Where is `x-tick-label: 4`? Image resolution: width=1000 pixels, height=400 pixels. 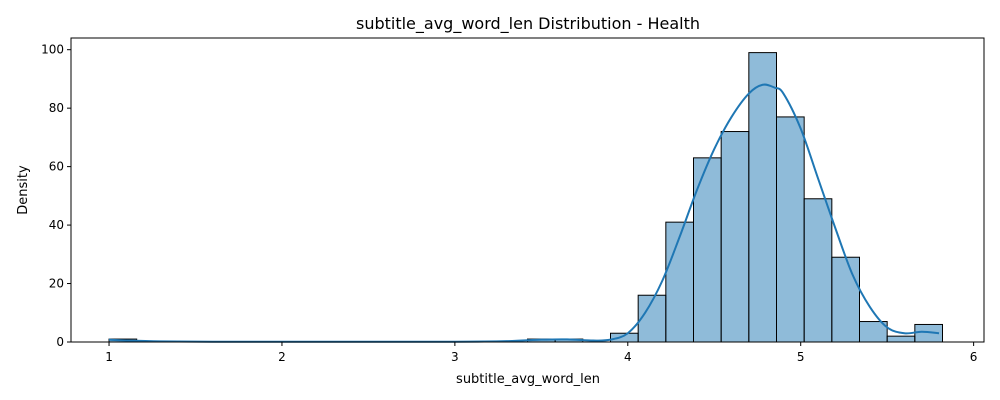
x-tick-label: 4 is located at coordinates (628, 357).